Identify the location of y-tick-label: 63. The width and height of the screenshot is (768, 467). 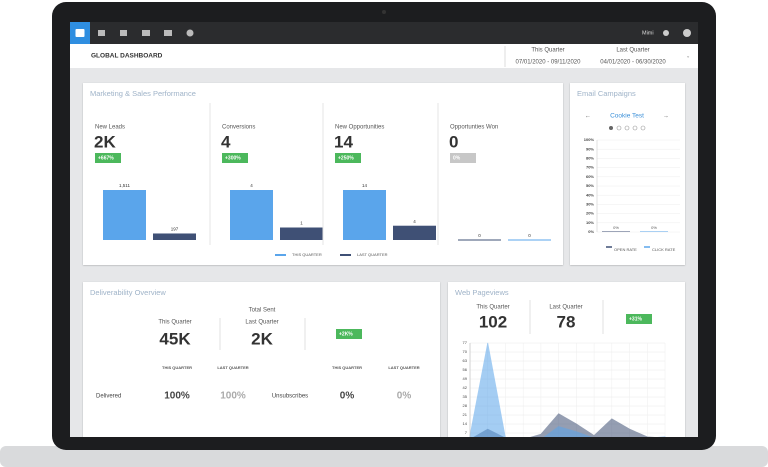
(465, 360).